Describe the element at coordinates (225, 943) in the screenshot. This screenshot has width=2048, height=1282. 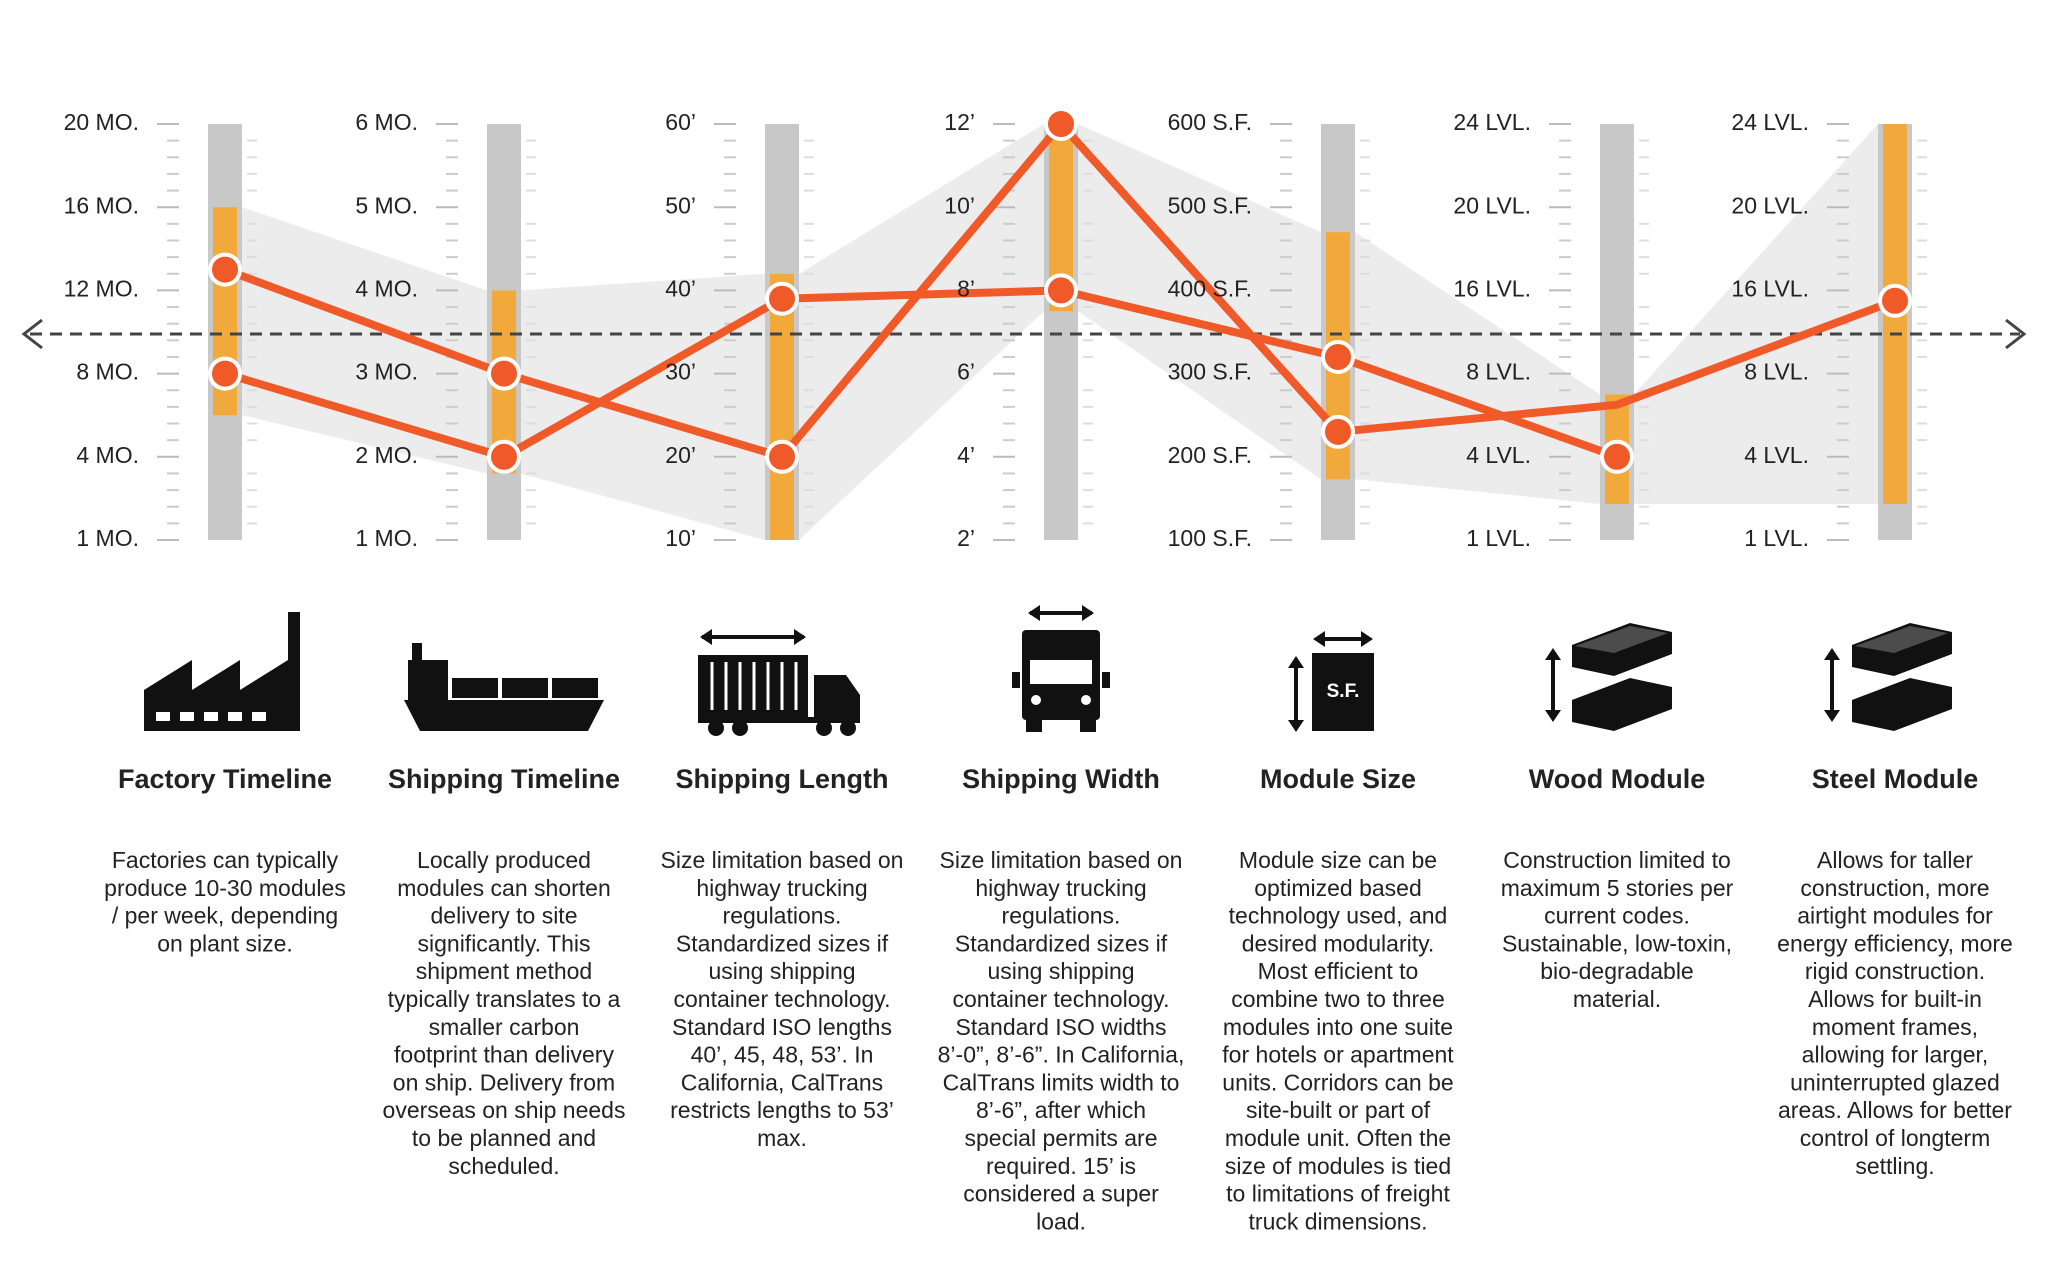
I see `column-description: on plant size.` at that location.